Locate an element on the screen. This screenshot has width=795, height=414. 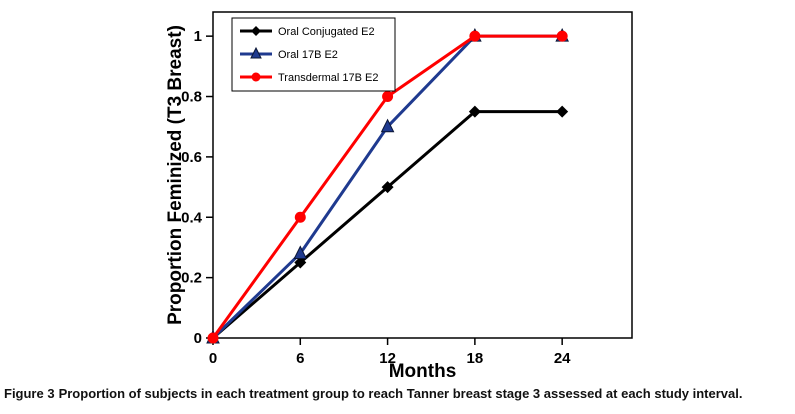
y-tick-label: 0.8 is located at coordinates (191, 97).